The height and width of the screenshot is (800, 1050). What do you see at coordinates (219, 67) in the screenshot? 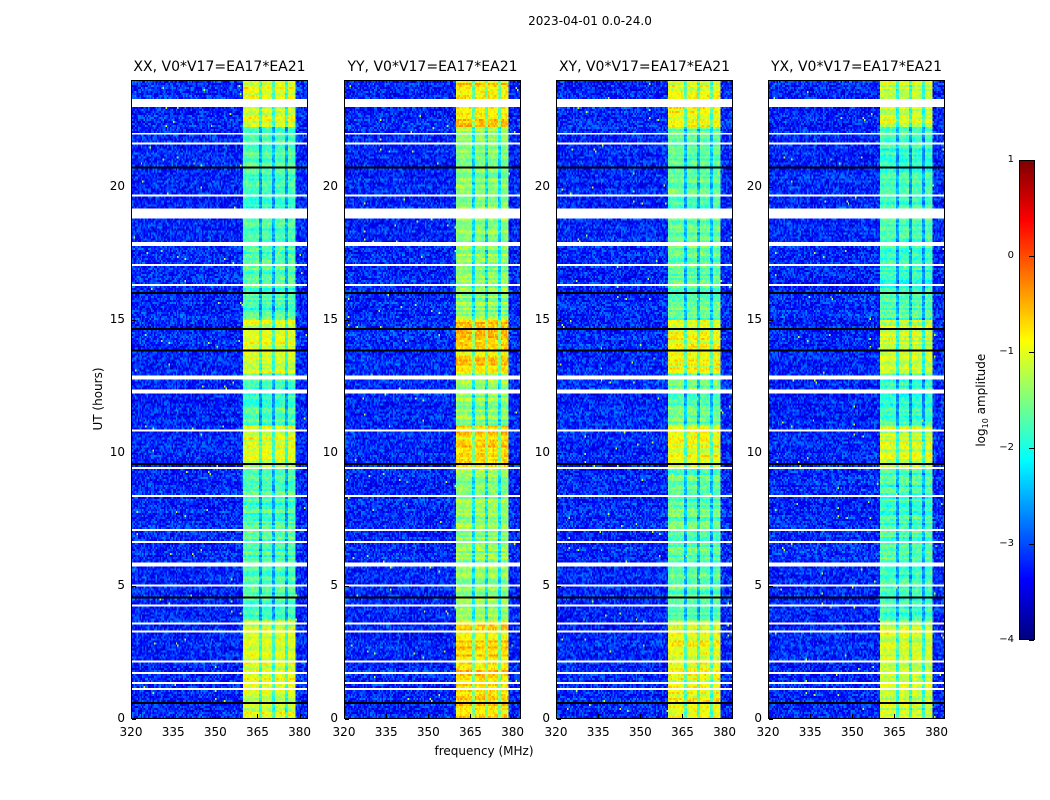
I see `panel-title: XX, V0*V17=EA17*EA21` at bounding box center [219, 67].